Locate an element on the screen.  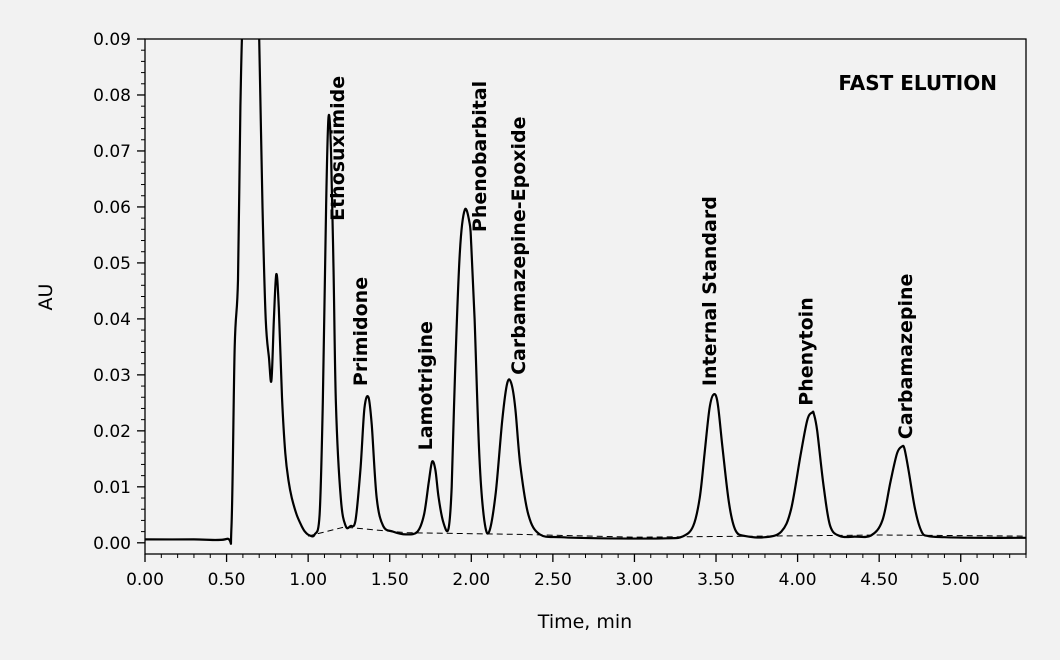
peak-label: Carbamazepine is located at coordinates (906, 357).